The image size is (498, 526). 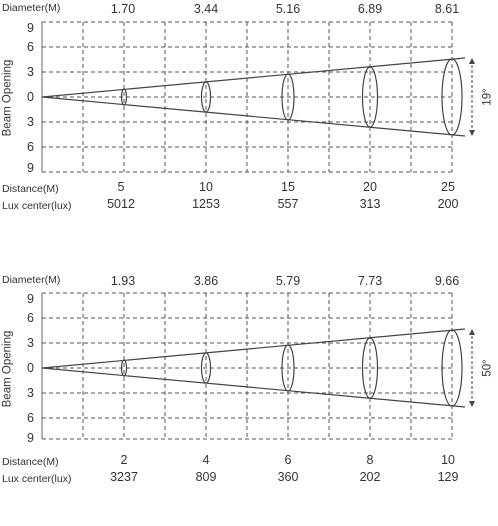 I want to click on distance-value: 15, so click(x=288, y=187).